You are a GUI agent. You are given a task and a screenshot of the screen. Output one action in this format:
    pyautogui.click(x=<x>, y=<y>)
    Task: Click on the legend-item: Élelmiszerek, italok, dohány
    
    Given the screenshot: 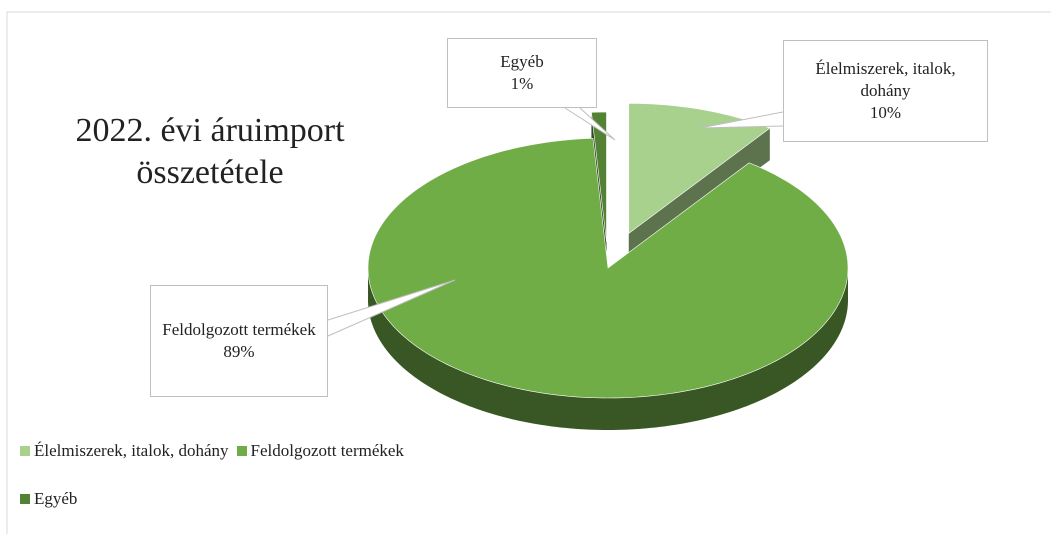 What is the action you would take?
    pyautogui.click(x=124, y=451)
    